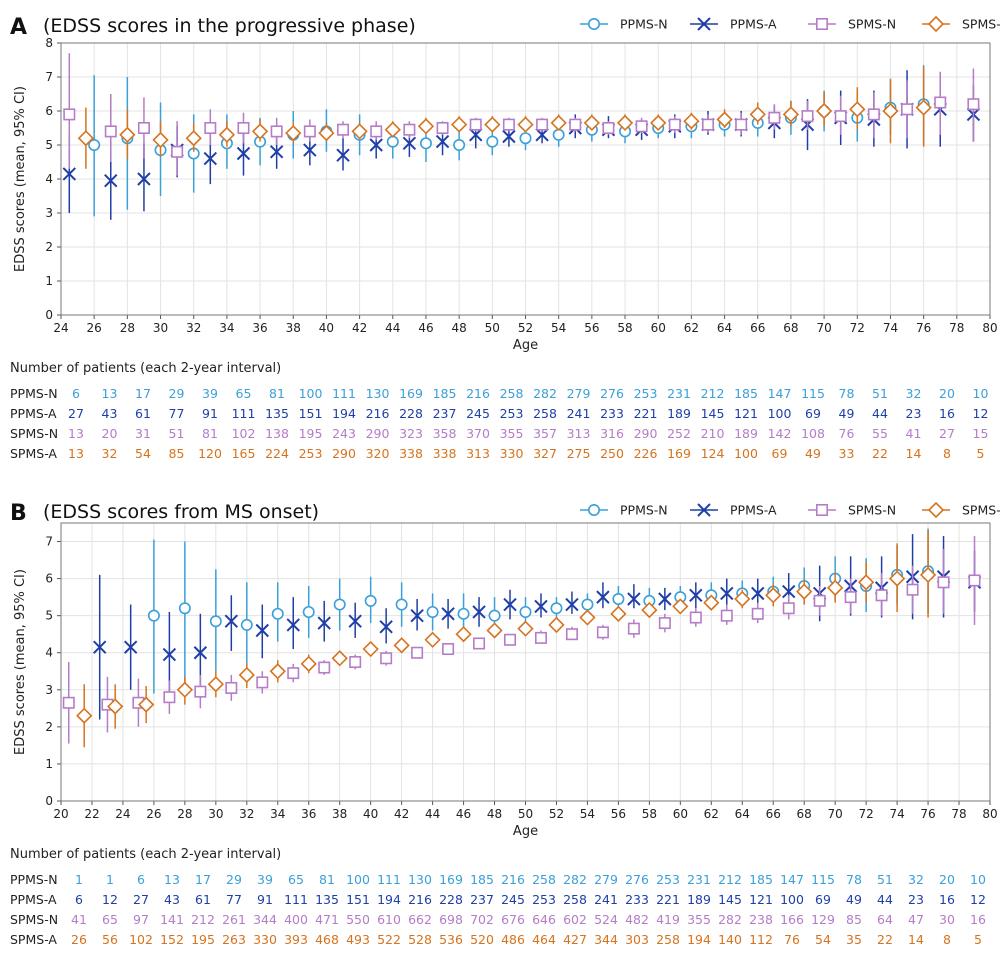  Describe the element at coordinates (49, 179) in the screenshot. I see `y-tick-label: 4` at that location.